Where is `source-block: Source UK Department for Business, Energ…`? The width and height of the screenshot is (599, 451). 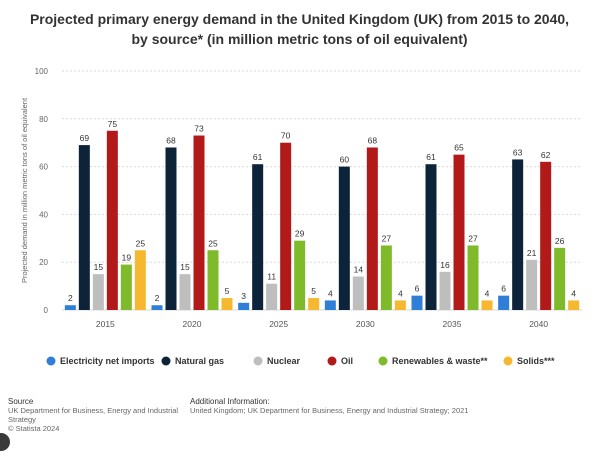 source-block: Source UK Department for Business, Energ… is located at coordinates (93, 415).